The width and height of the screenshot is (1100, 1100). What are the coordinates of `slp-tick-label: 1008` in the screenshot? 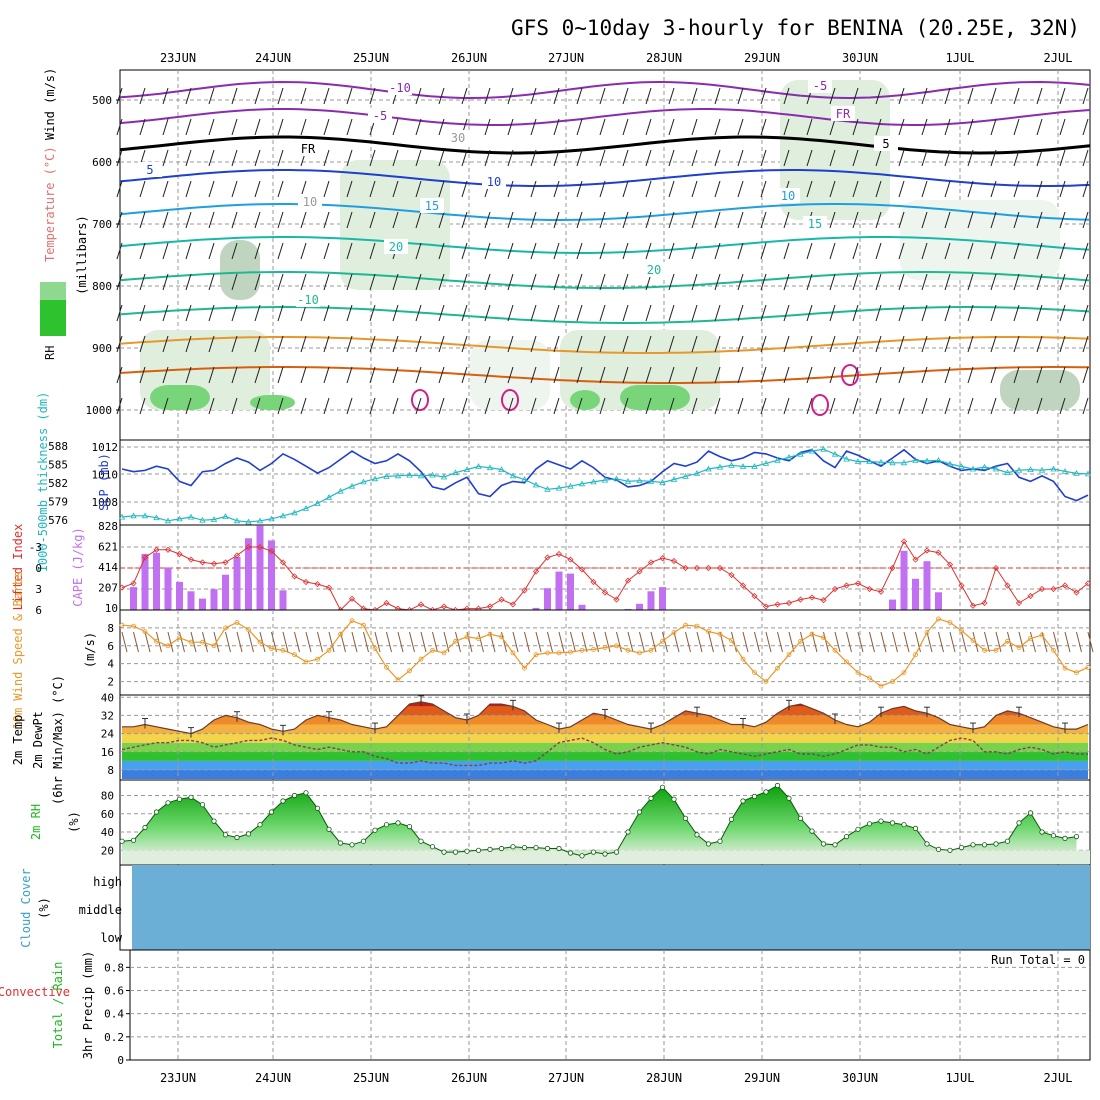 It's located at (105, 502).